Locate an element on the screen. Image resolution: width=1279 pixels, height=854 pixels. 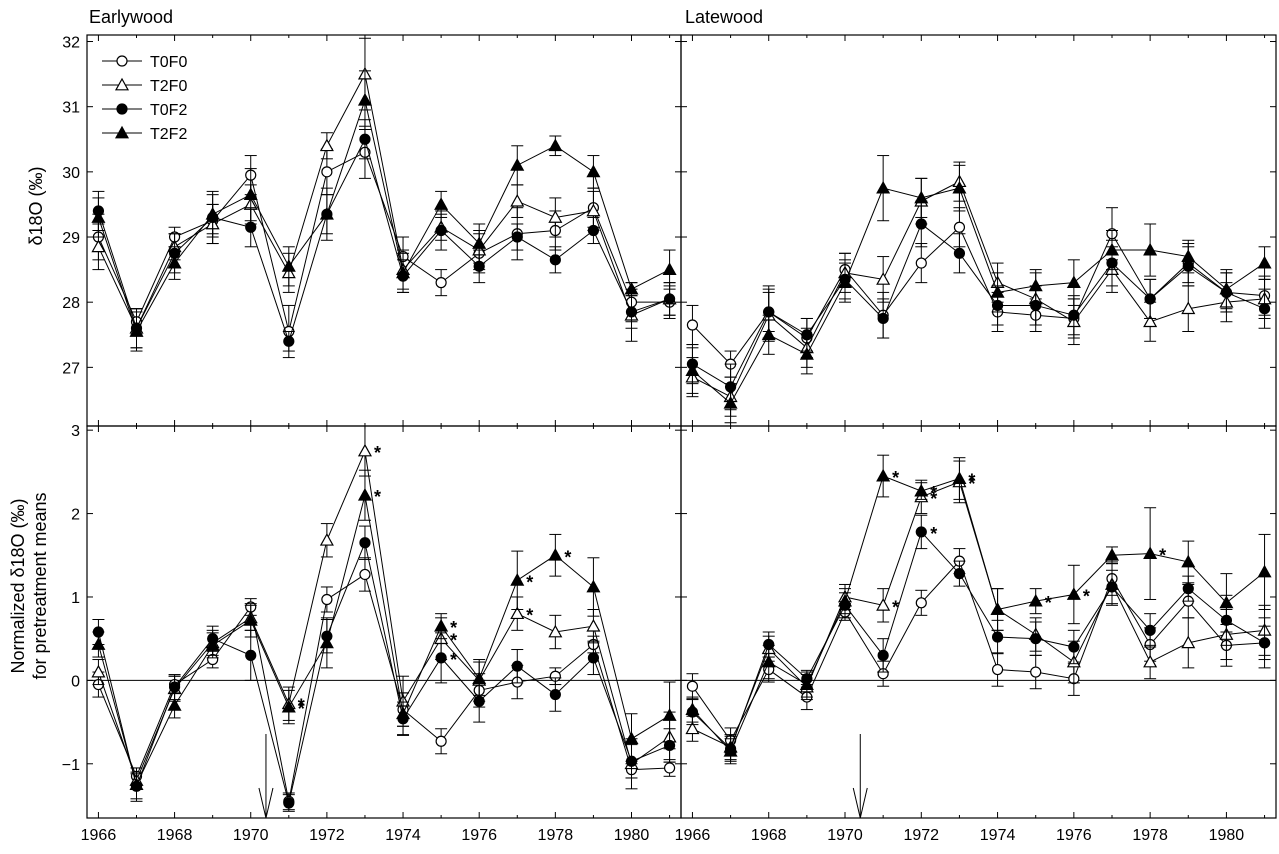
legend-entry-t0f2: T0F2 is located at coordinates (144, 110).